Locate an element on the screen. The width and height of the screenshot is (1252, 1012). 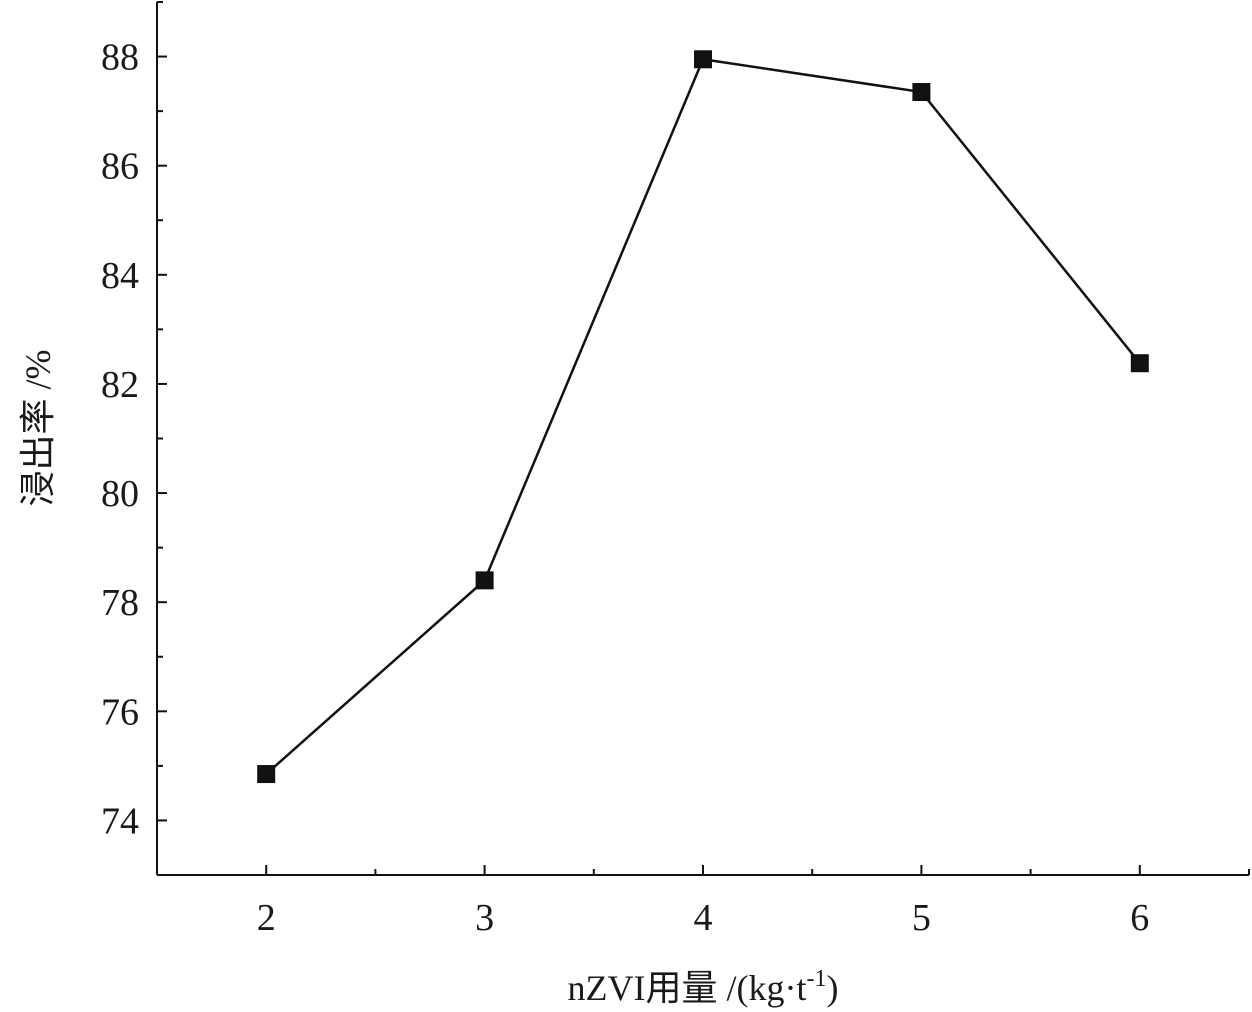
y-tick-label: 80 is located at coordinates (120, 494).